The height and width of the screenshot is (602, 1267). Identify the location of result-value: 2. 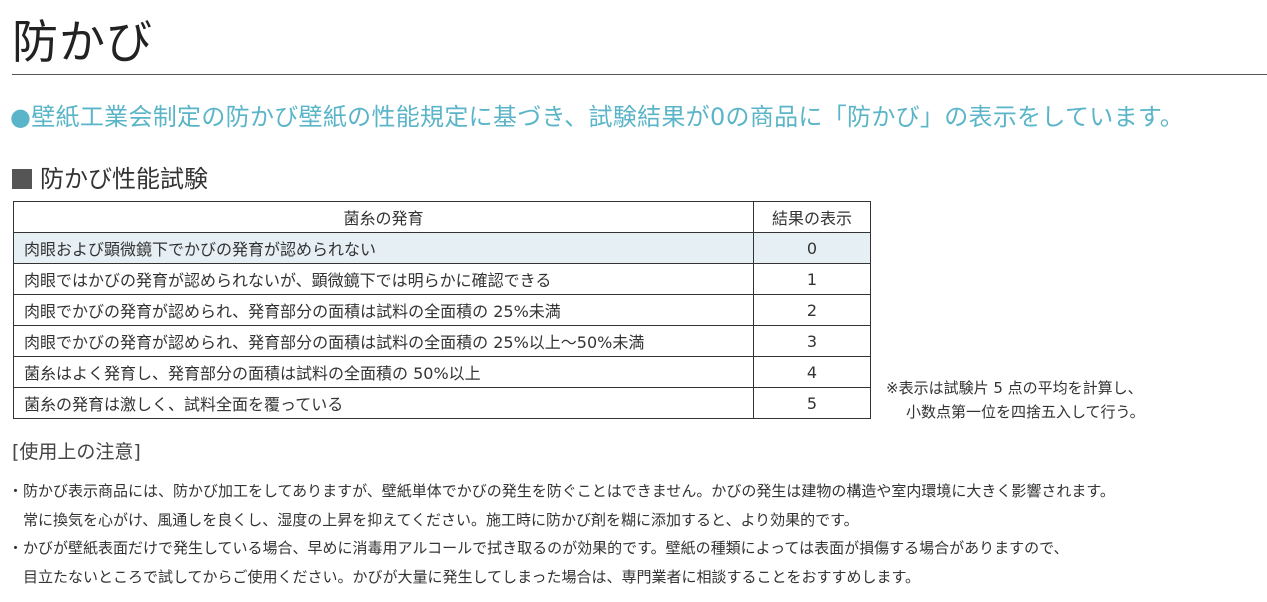
(812, 310).